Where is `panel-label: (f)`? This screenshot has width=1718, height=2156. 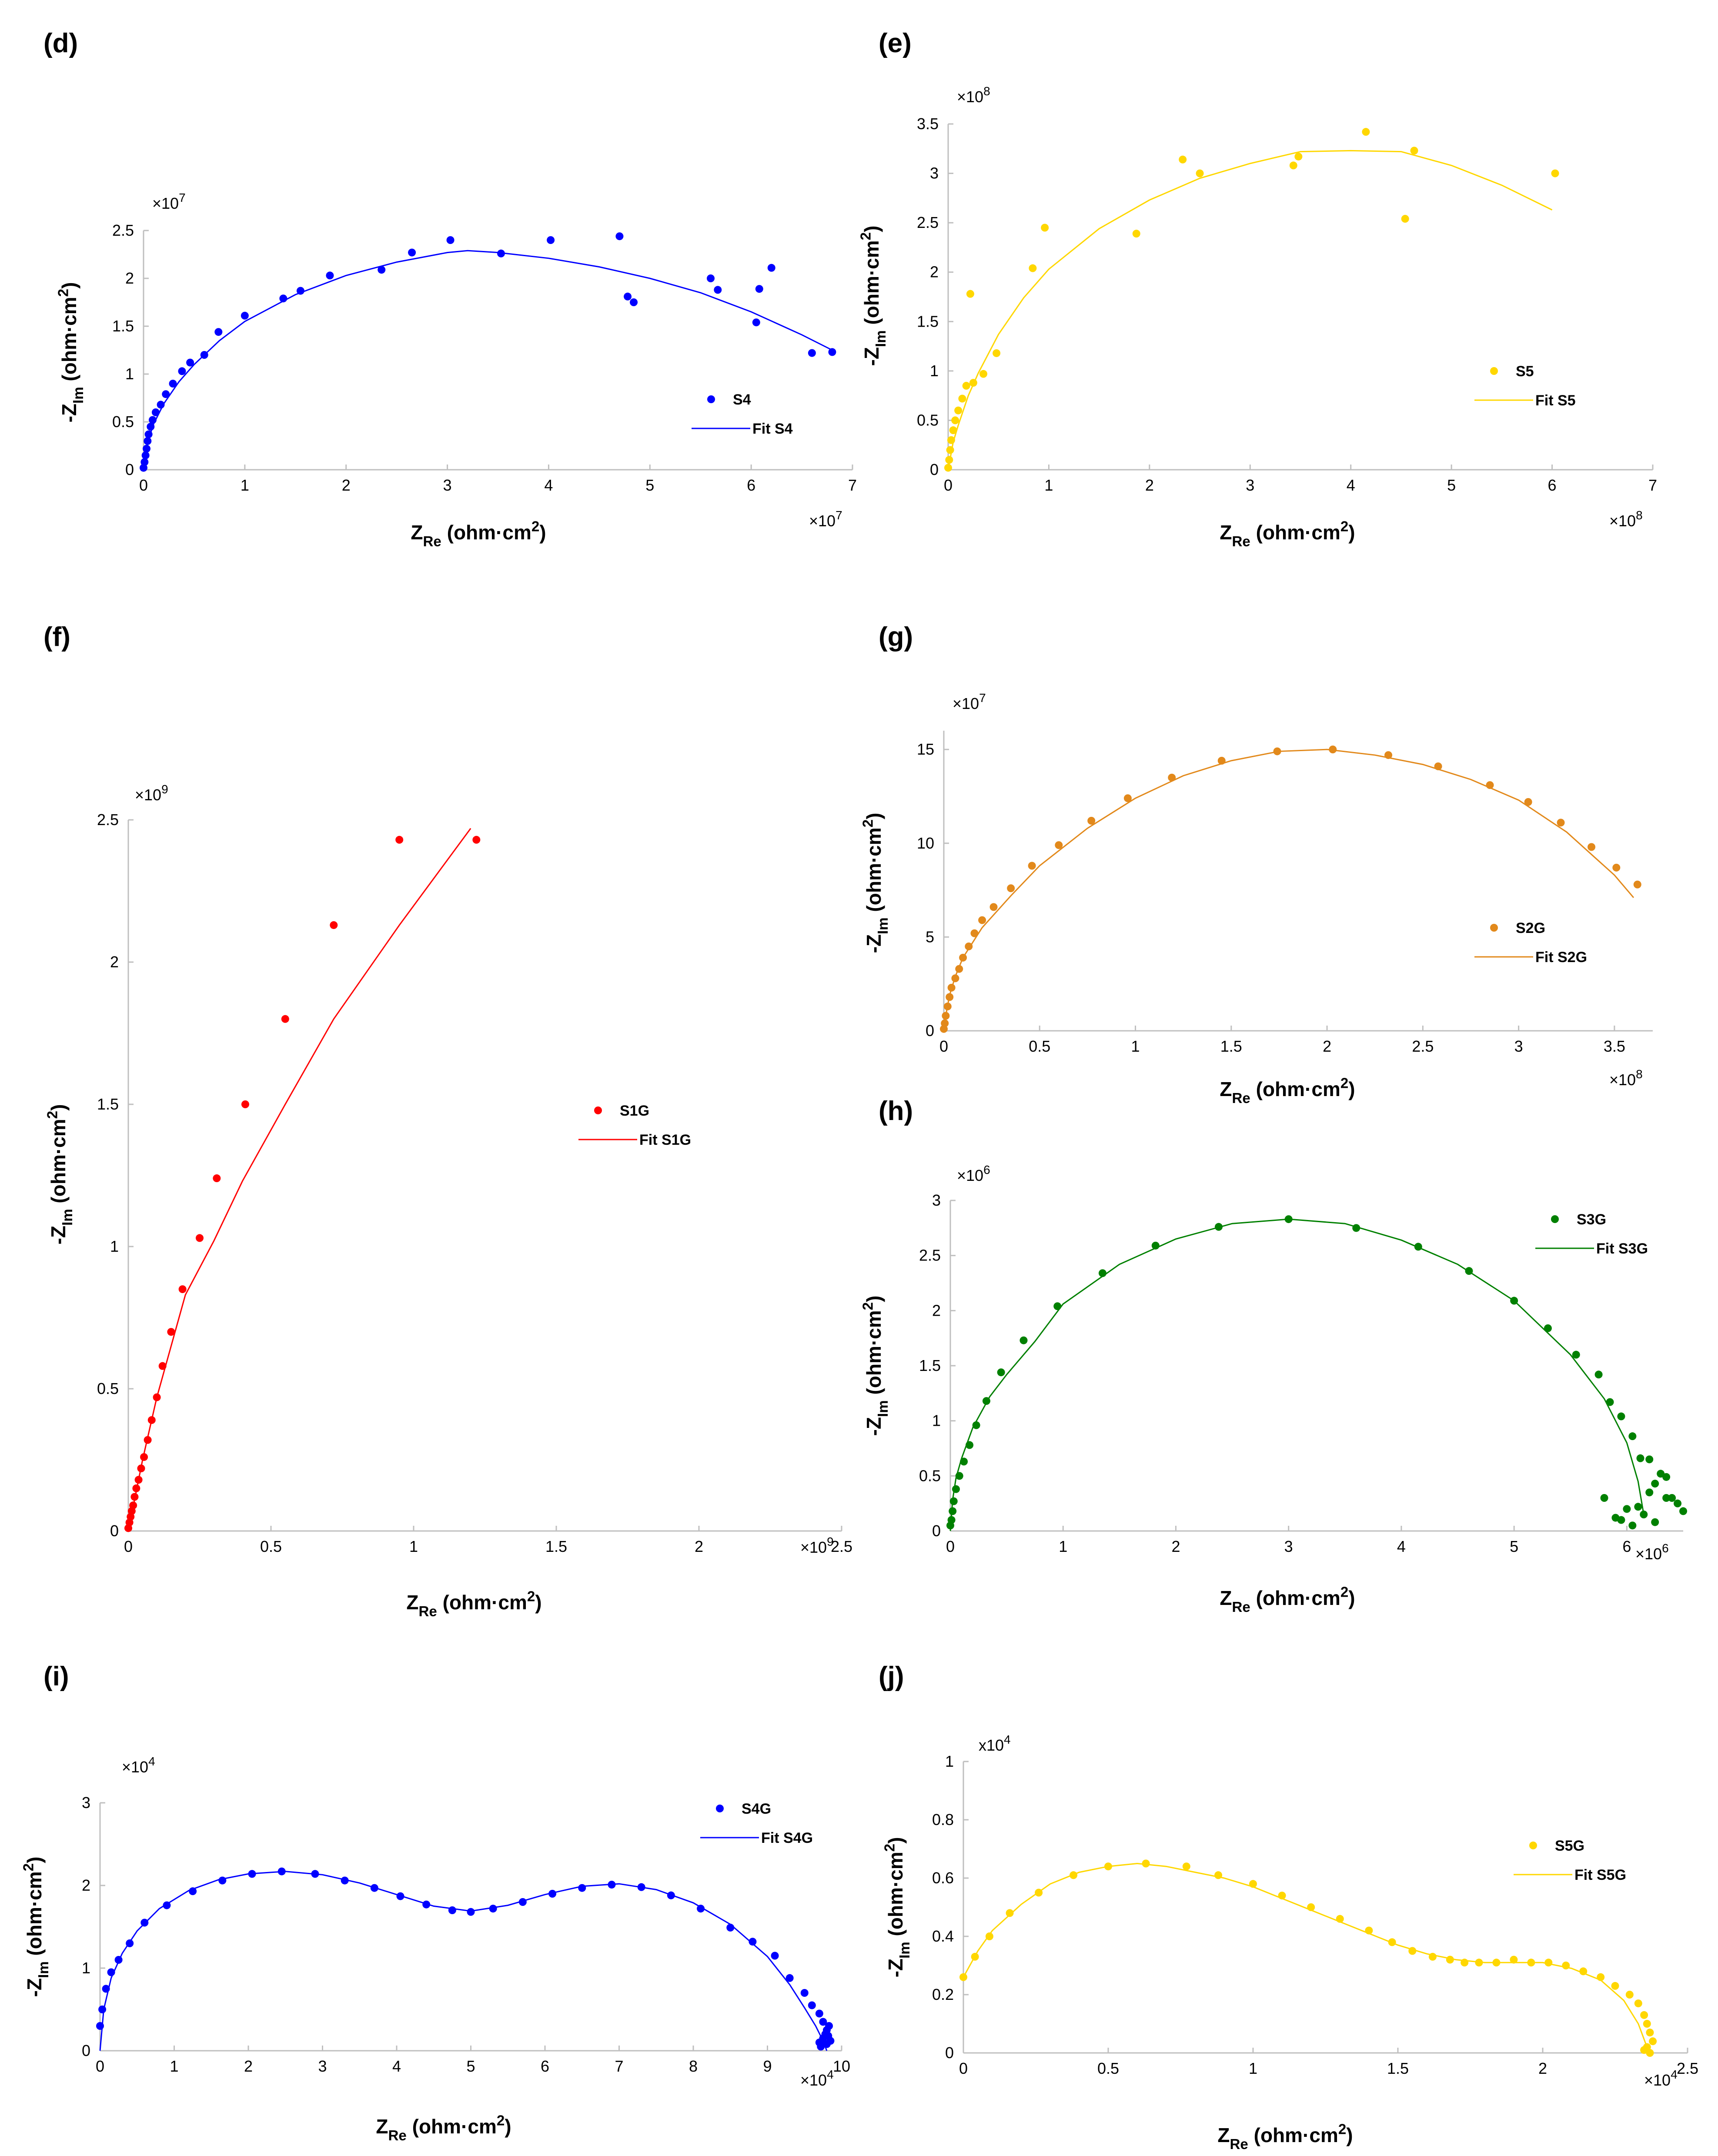 panel-label: (f) is located at coordinates (56, 637).